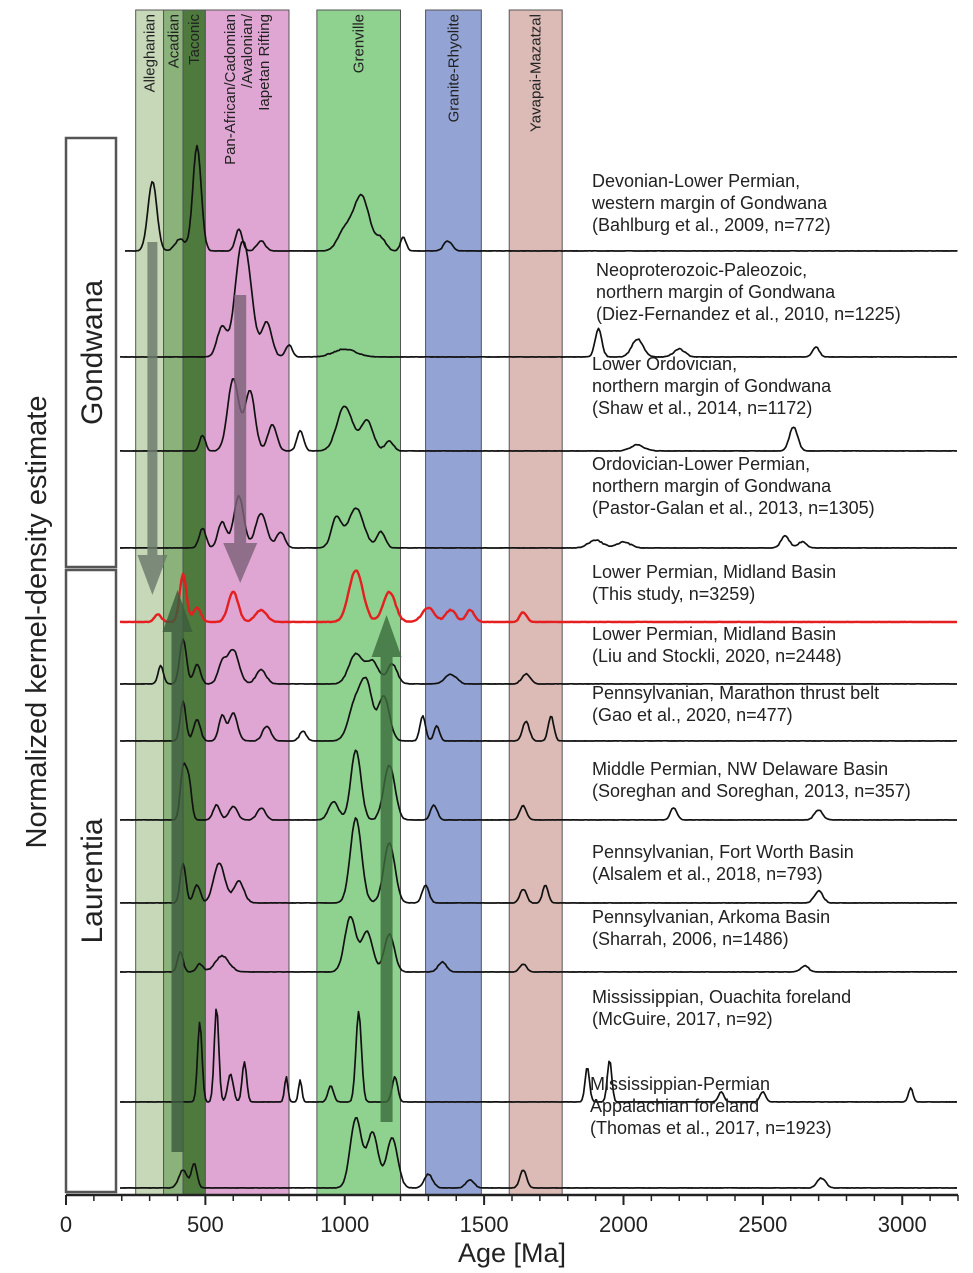 The width and height of the screenshot is (973, 1273). I want to click on sample-label-line: (Sharrah, 2006, n=1486), so click(690, 939).